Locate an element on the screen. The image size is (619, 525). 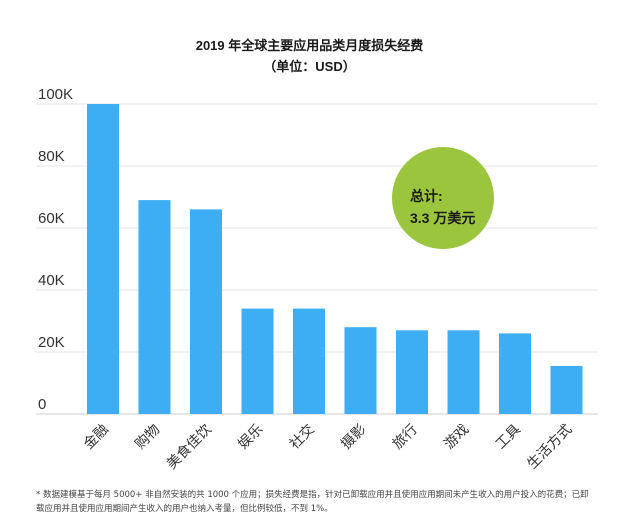
x-tick-label: 购物 is located at coordinates (147, 437).